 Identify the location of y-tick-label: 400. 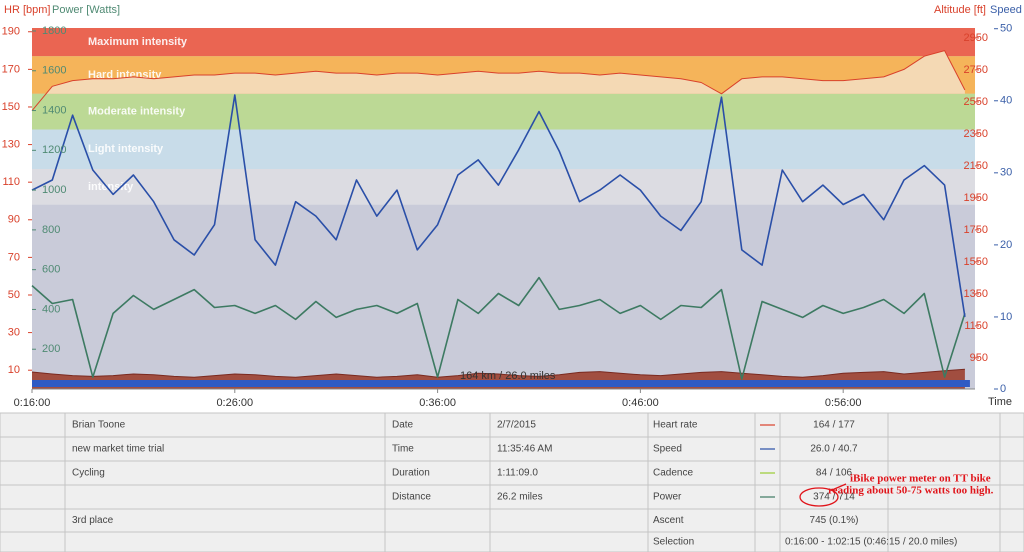
(51, 309).